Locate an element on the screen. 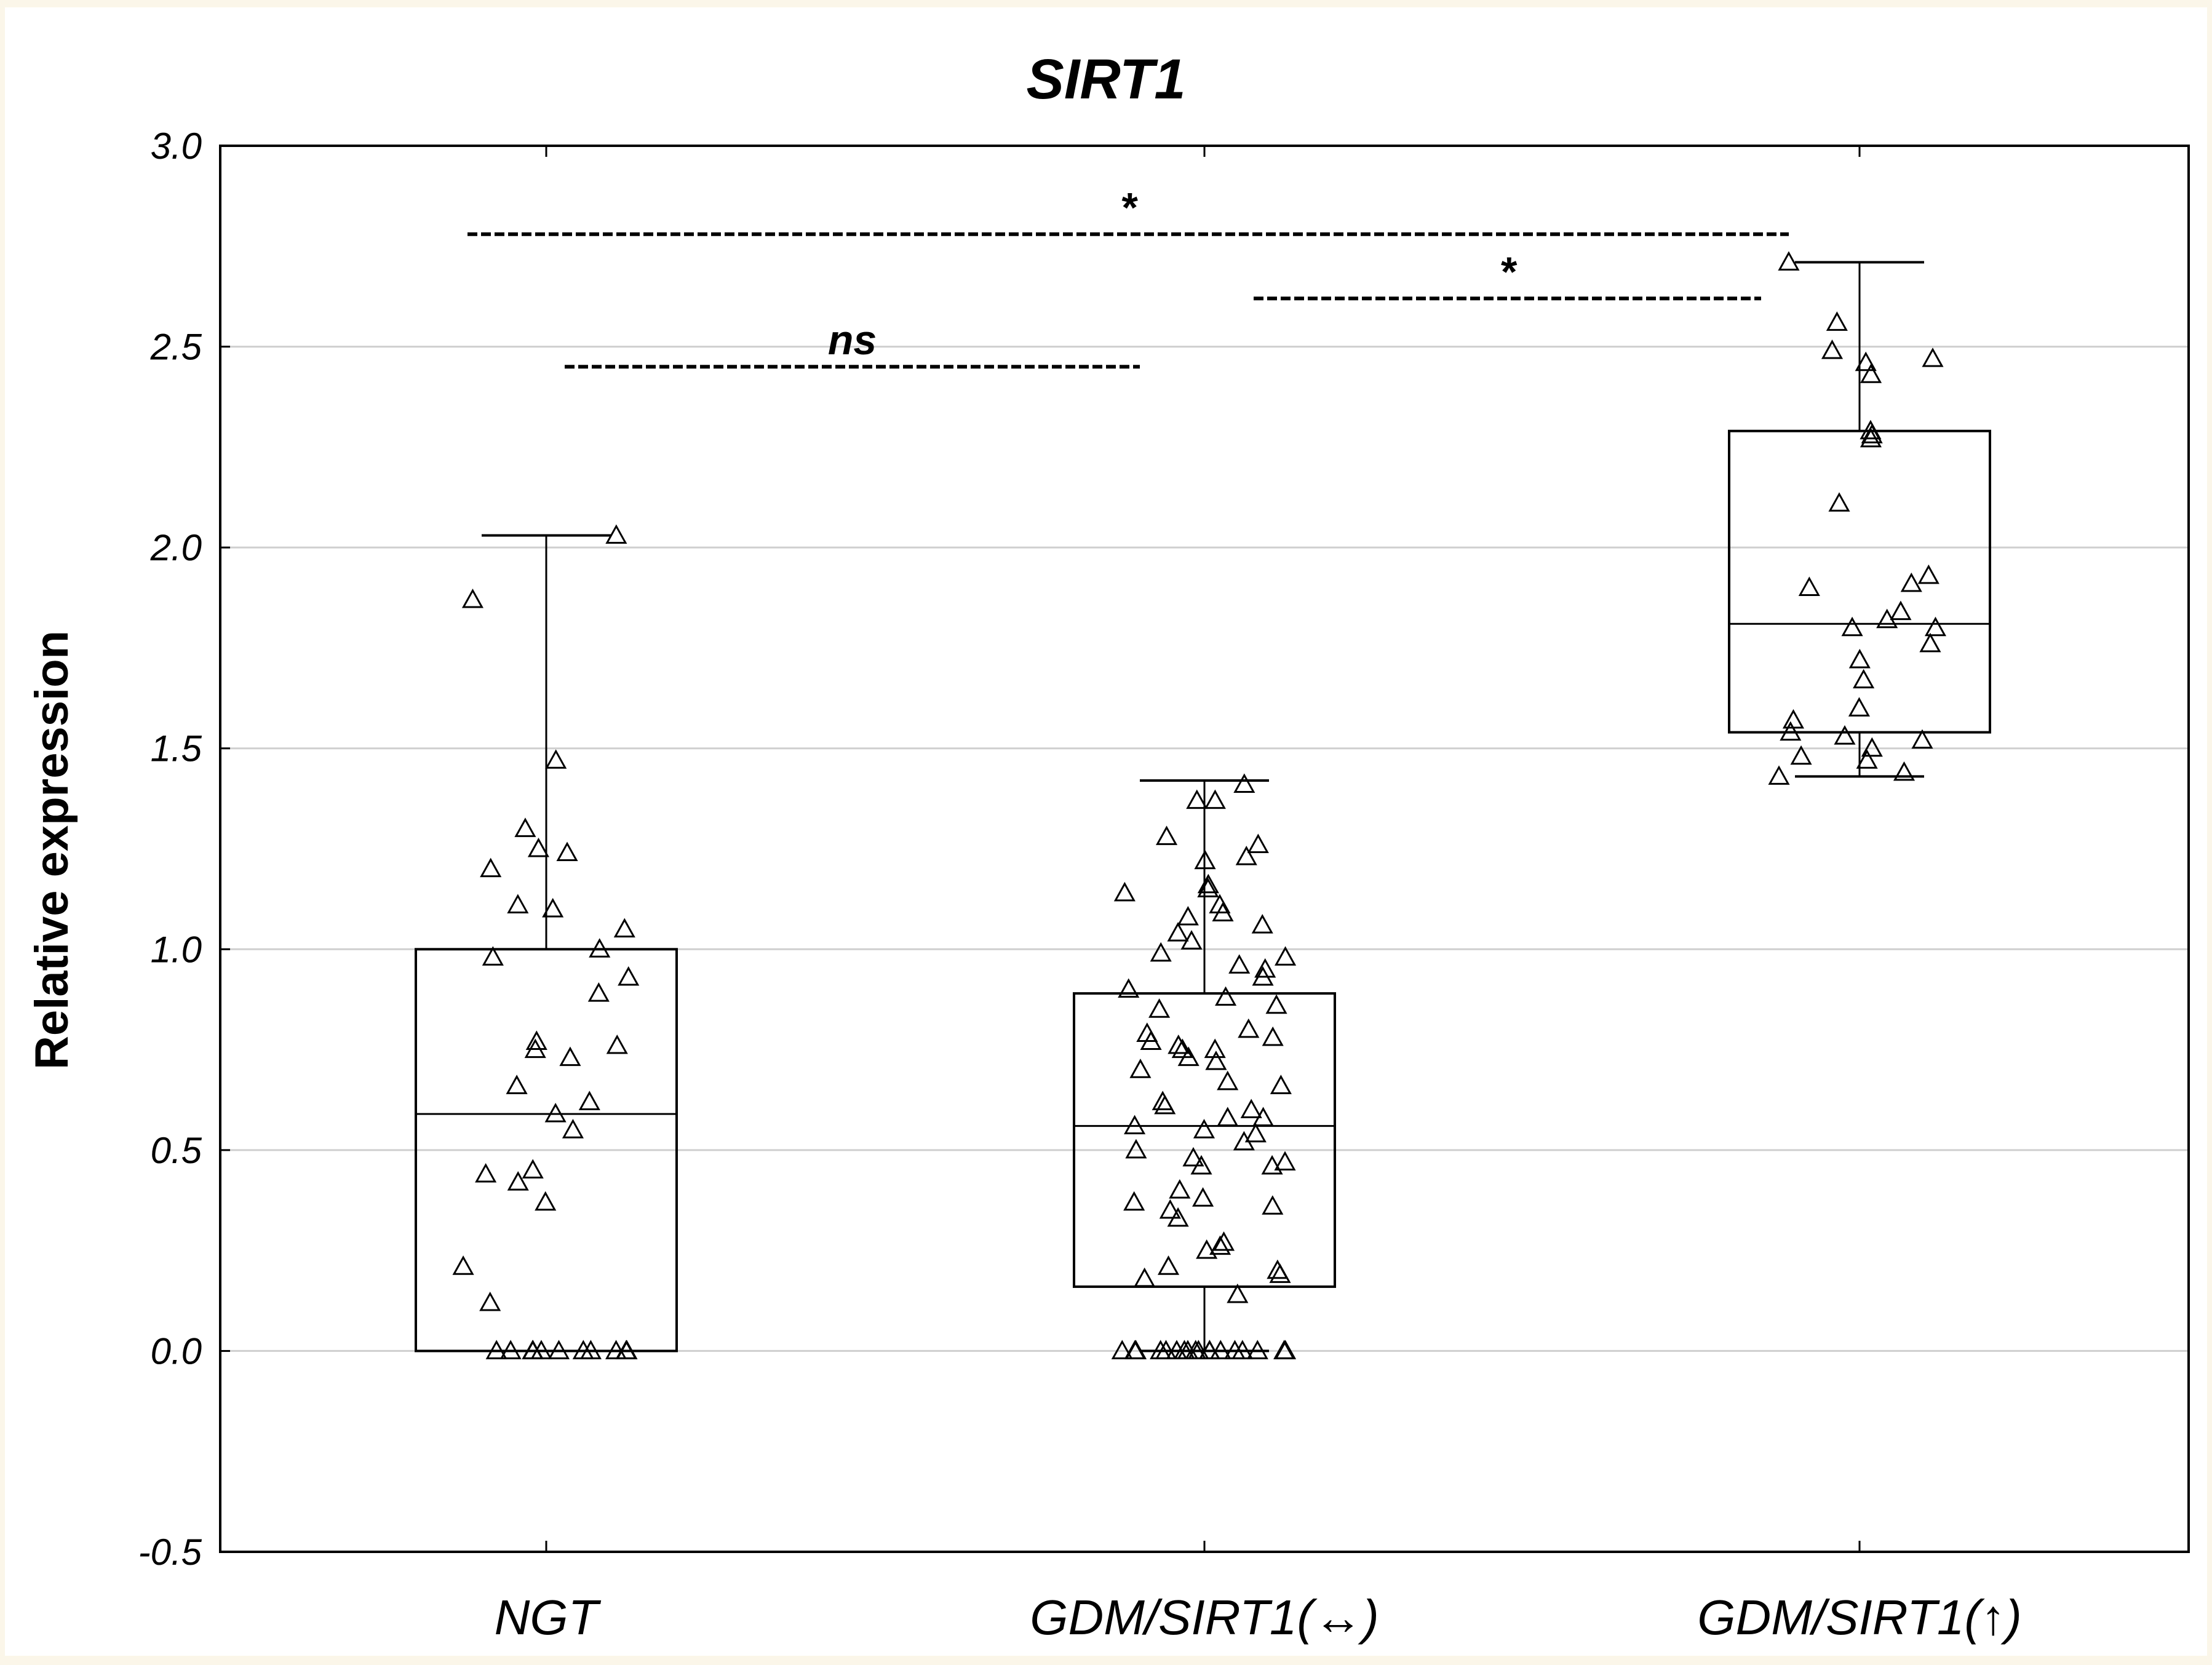 This screenshot has height=1665, width=2212. x-category-label: NGT is located at coordinates (548, 1618).